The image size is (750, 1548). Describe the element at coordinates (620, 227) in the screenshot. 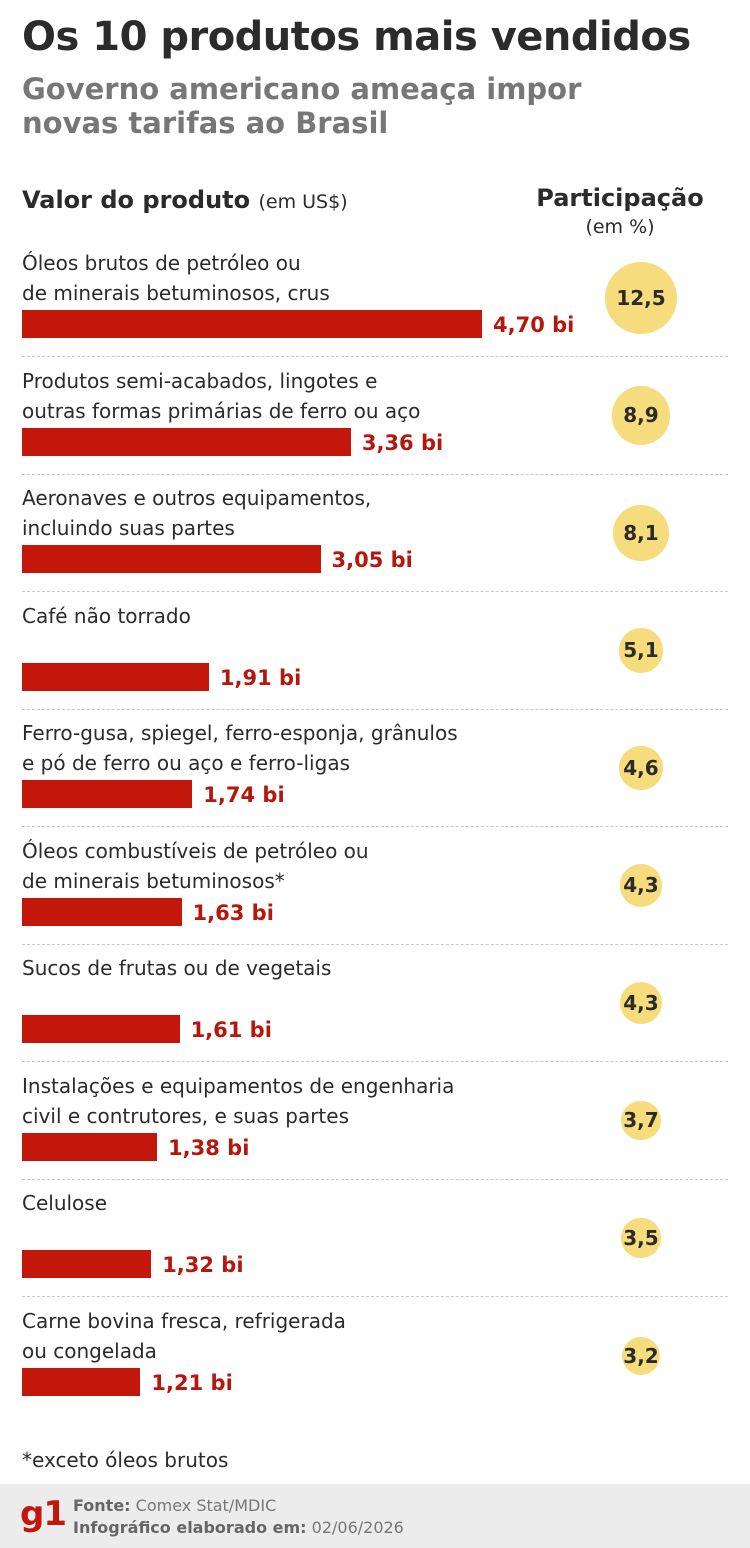

I see `share-column-unit: (em %)` at that location.